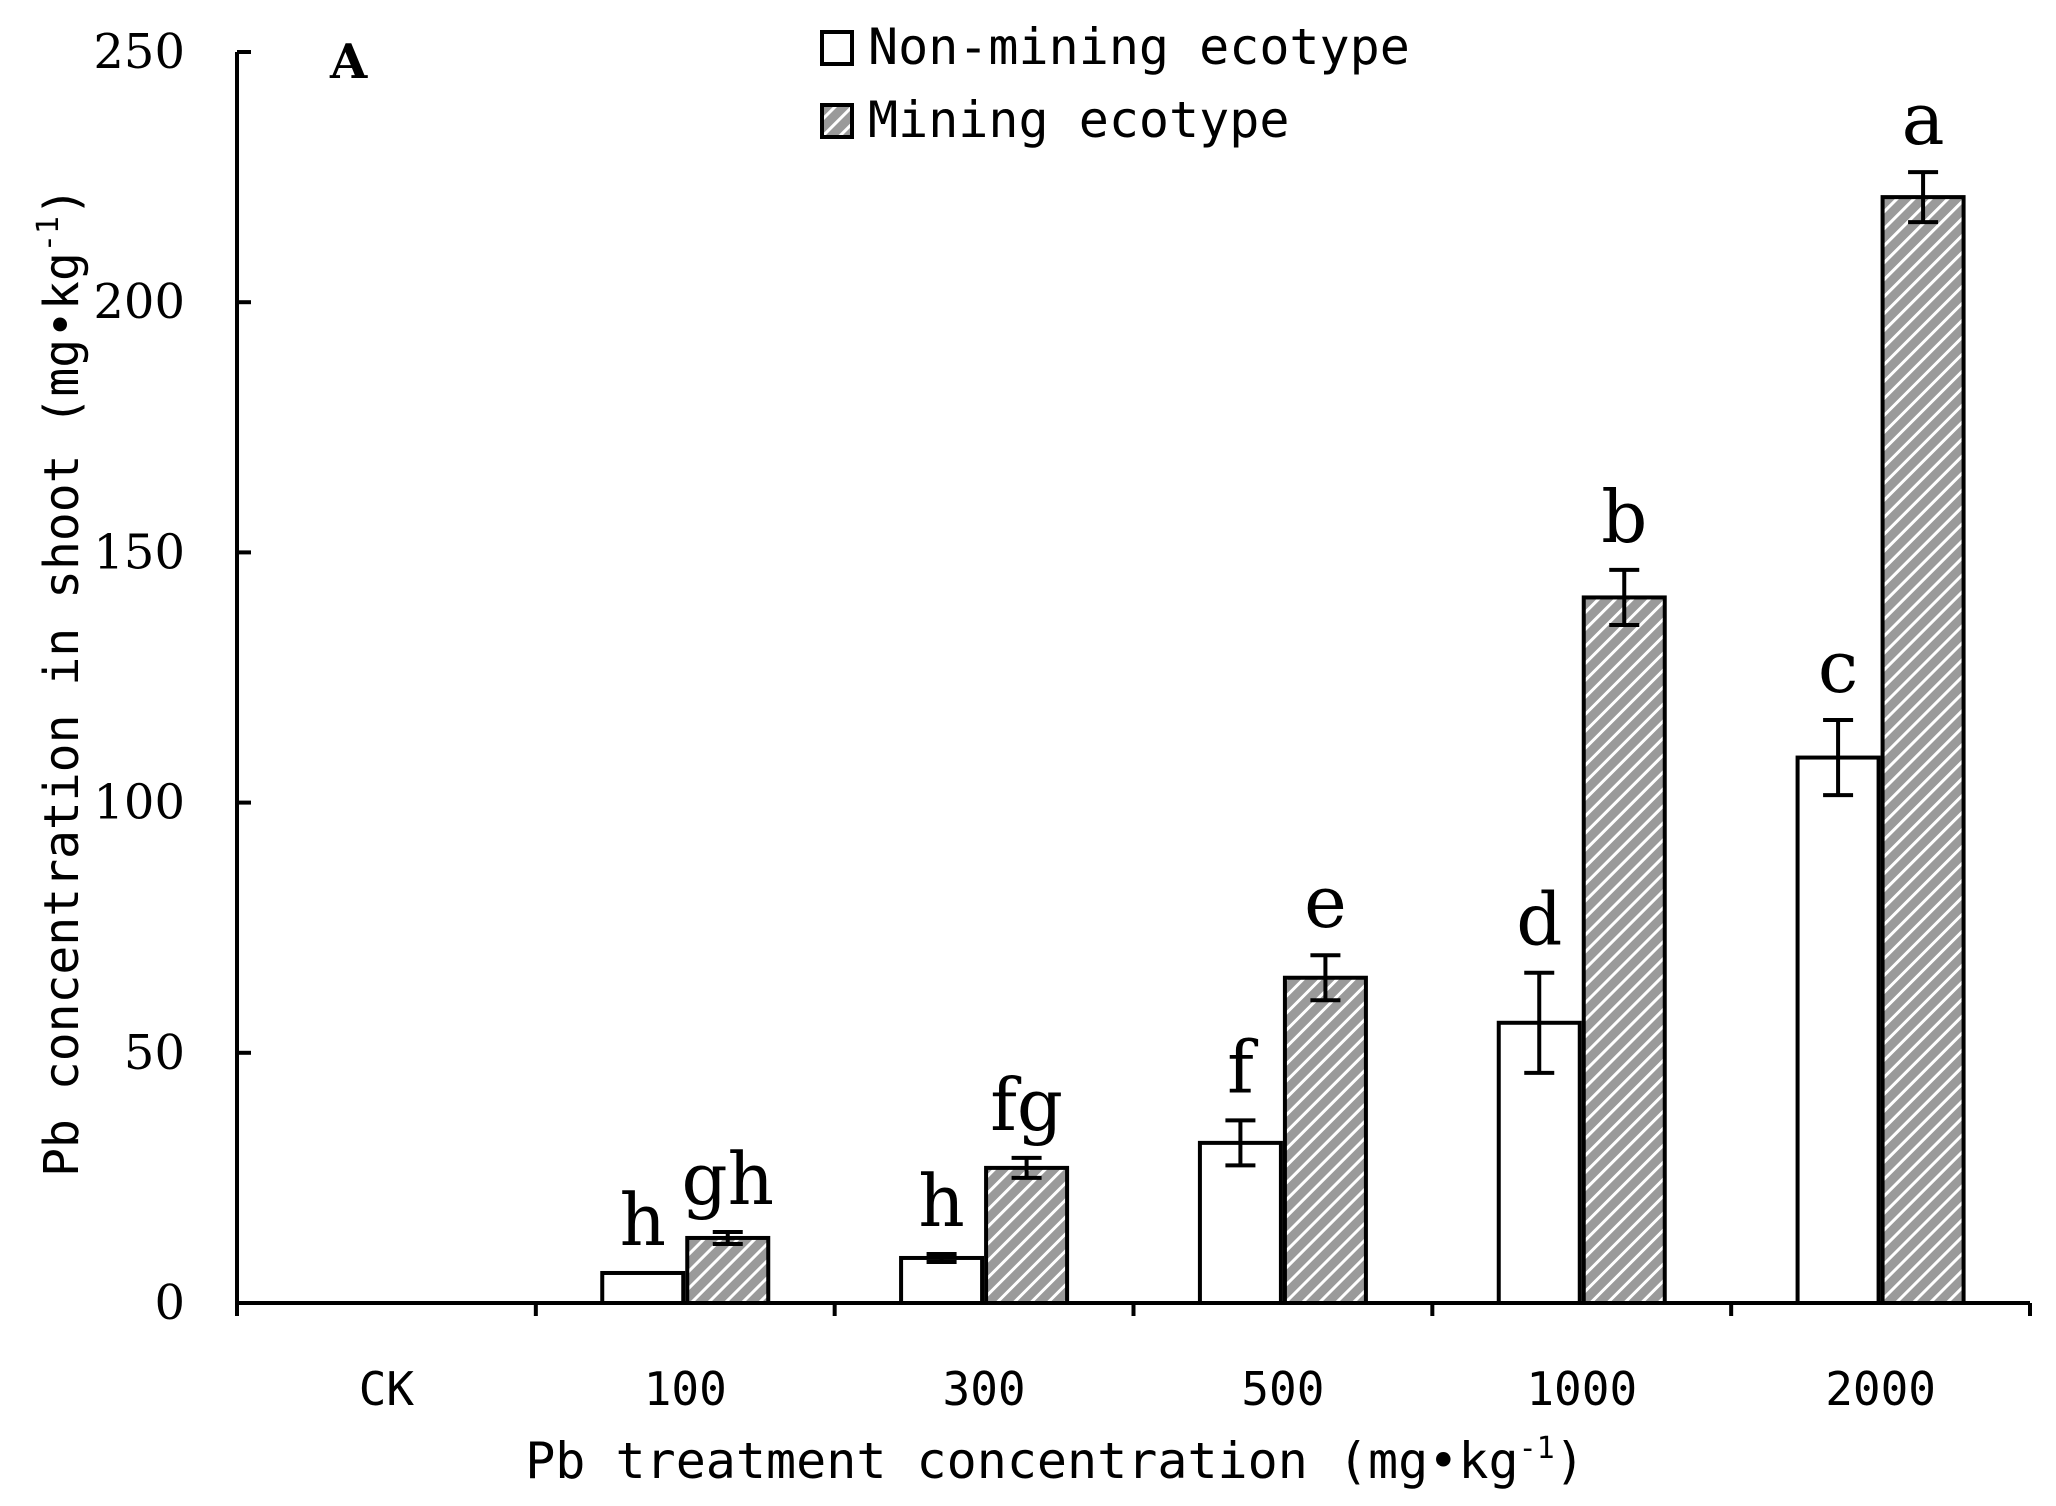  I want to click on y-tick-label: 250, so click(139, 52).